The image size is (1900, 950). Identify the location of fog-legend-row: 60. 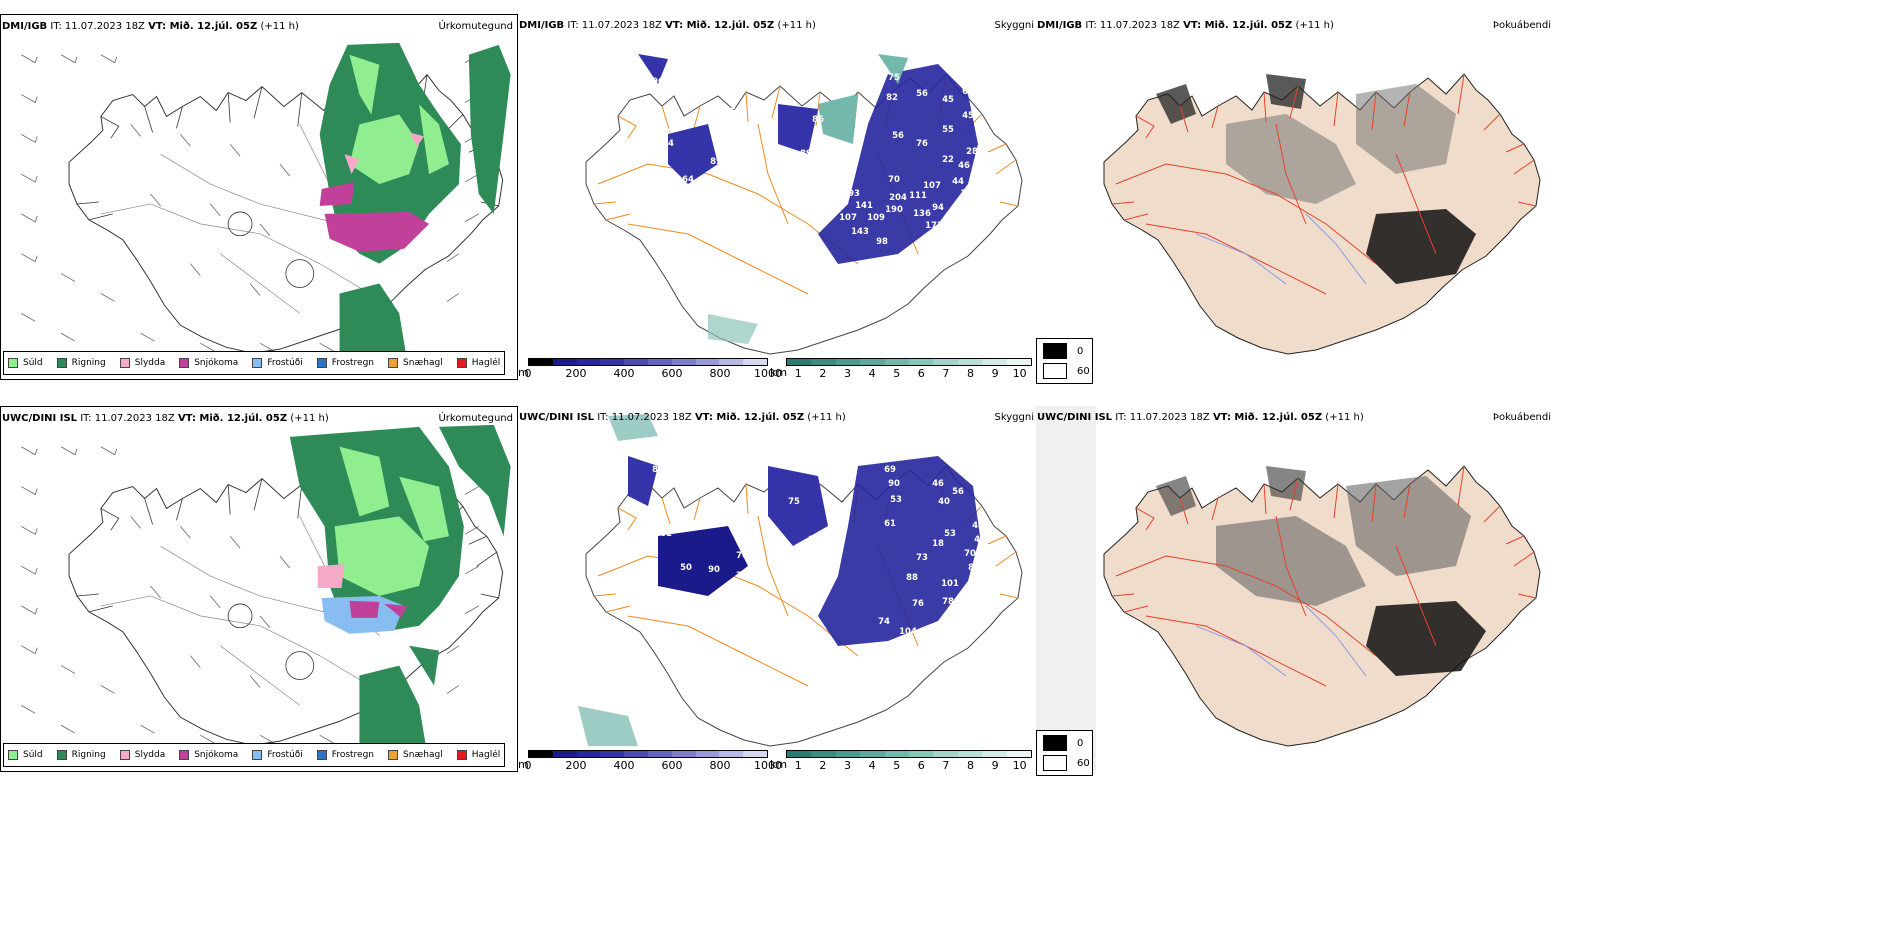
(1066, 763).